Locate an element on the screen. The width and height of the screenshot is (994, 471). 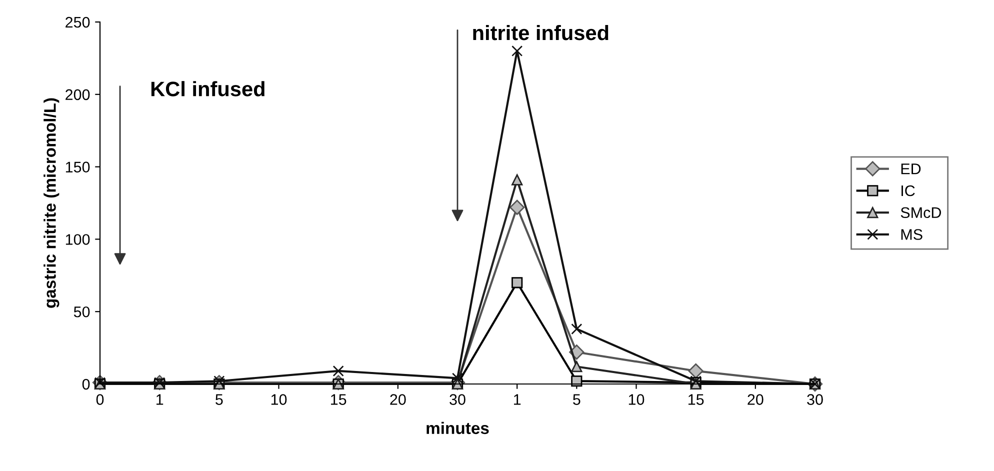
legend-label: SMcD is located at coordinates (920, 212).